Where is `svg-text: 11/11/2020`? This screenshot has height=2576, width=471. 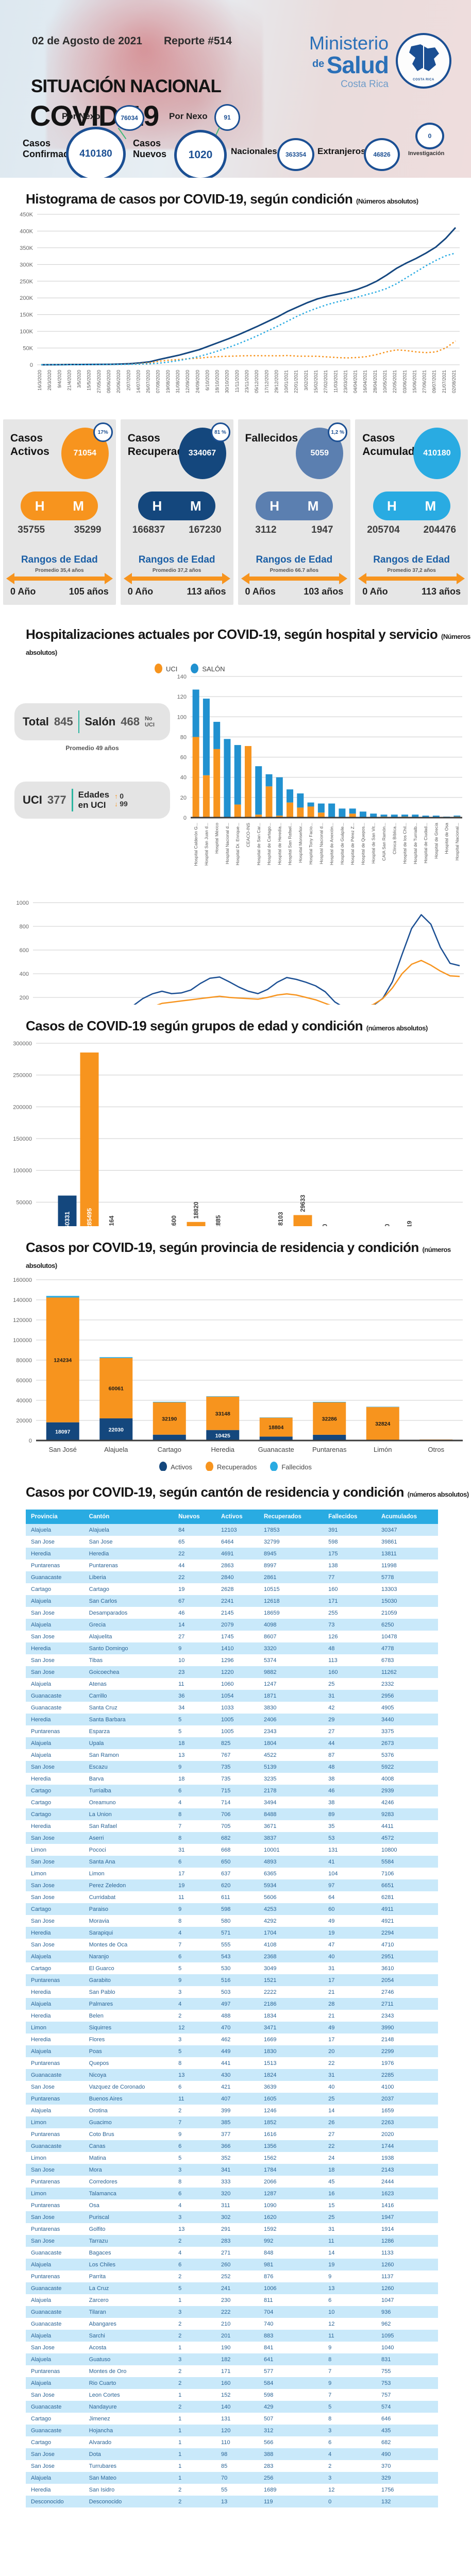
svg-text: 11/11/2020 is located at coordinates (237, 381).